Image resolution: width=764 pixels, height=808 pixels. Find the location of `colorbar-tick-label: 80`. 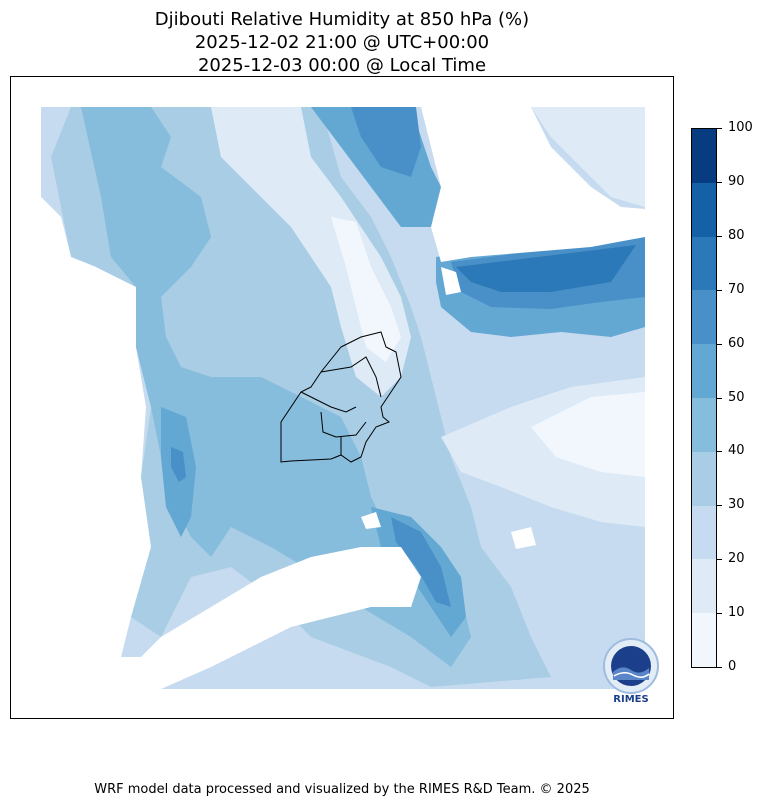

colorbar-tick-label: 80 is located at coordinates (736, 235).